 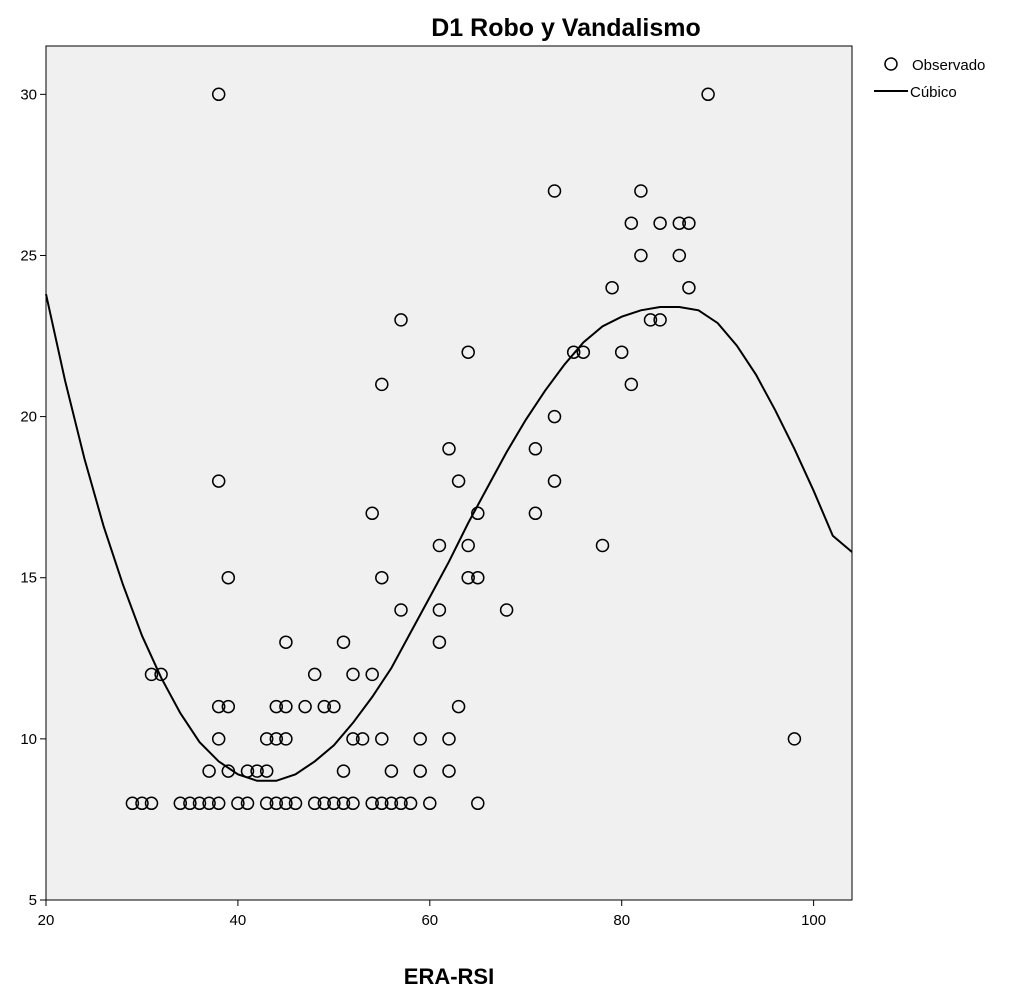 What do you see at coordinates (566, 28) in the screenshot?
I see `chart-title: D1 Robo y Vandalismo` at bounding box center [566, 28].